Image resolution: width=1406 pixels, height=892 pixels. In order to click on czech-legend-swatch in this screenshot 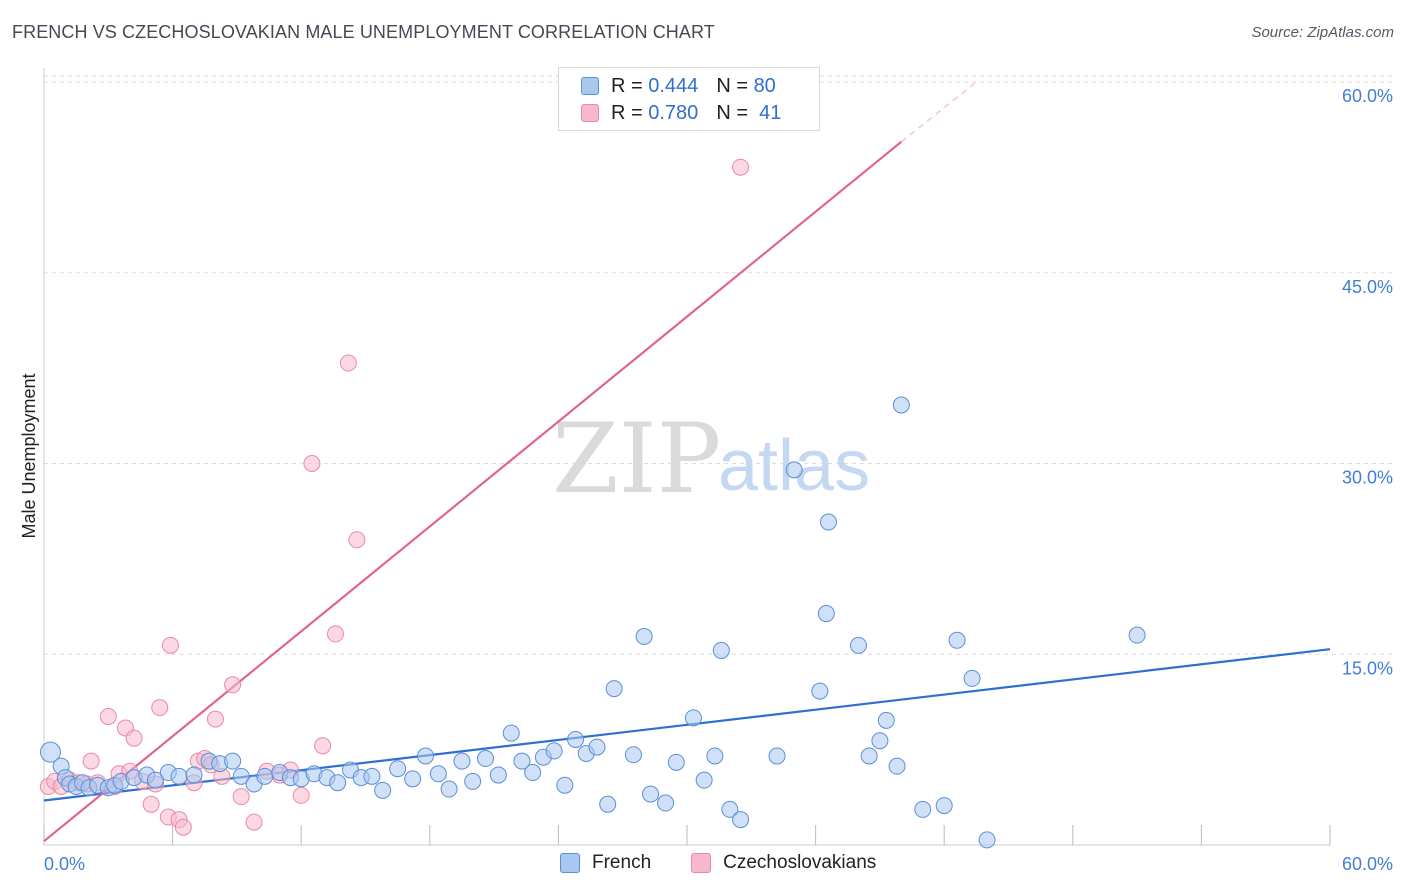, I will do `click(701, 863)`.